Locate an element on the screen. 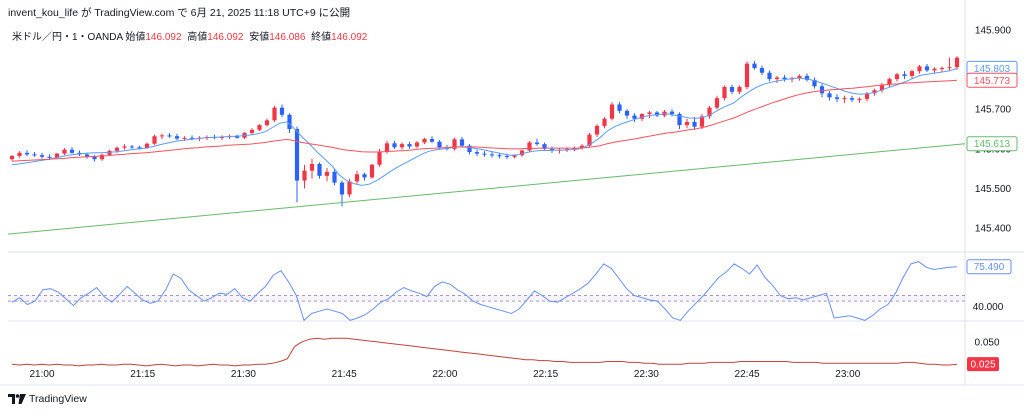  rsi-value-text: 75.490 is located at coordinates (989, 267).